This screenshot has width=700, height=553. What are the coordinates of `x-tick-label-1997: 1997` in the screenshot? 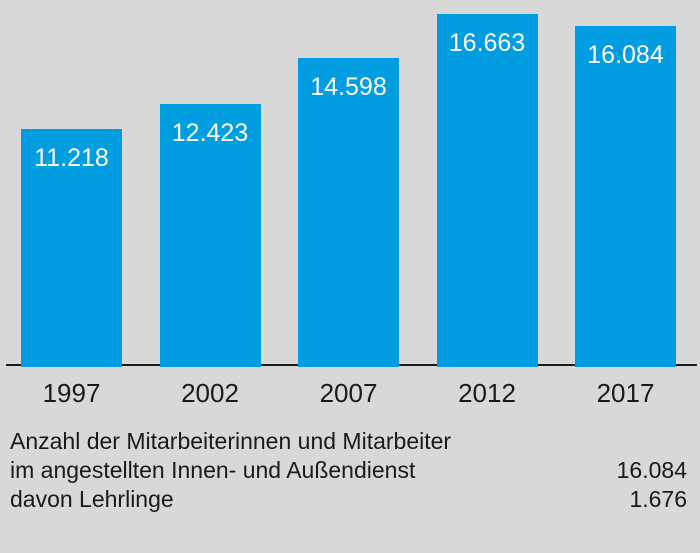 It's located at (71, 393).